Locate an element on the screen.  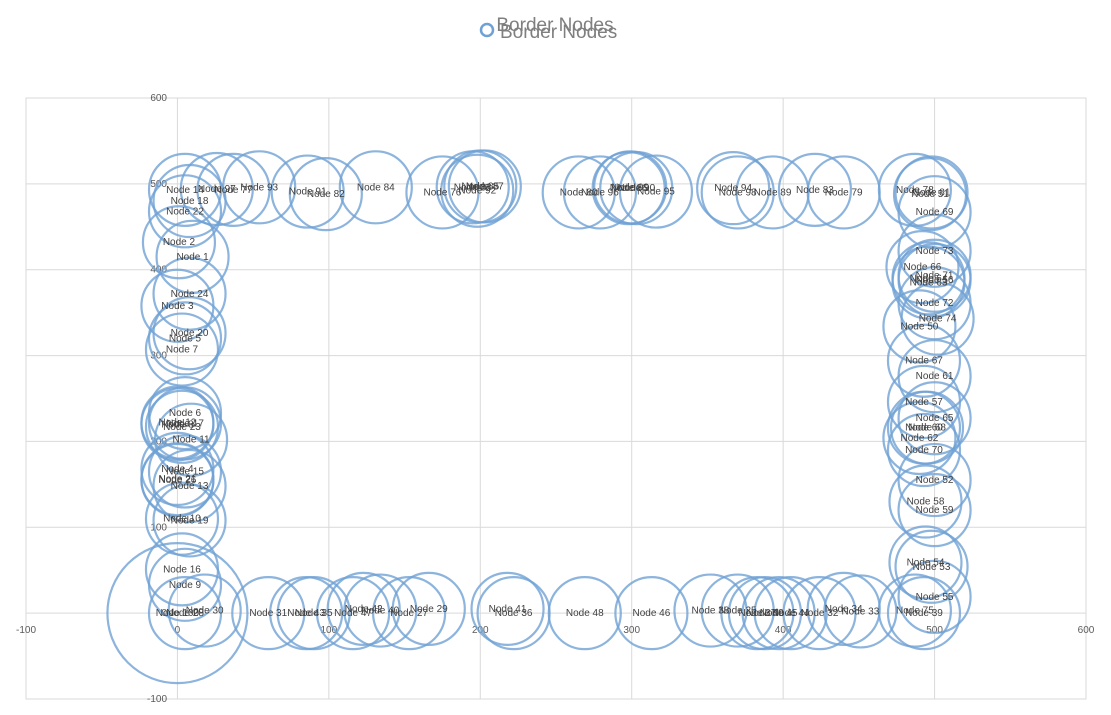
data-label: Node 12 is located at coordinates (178, 423).